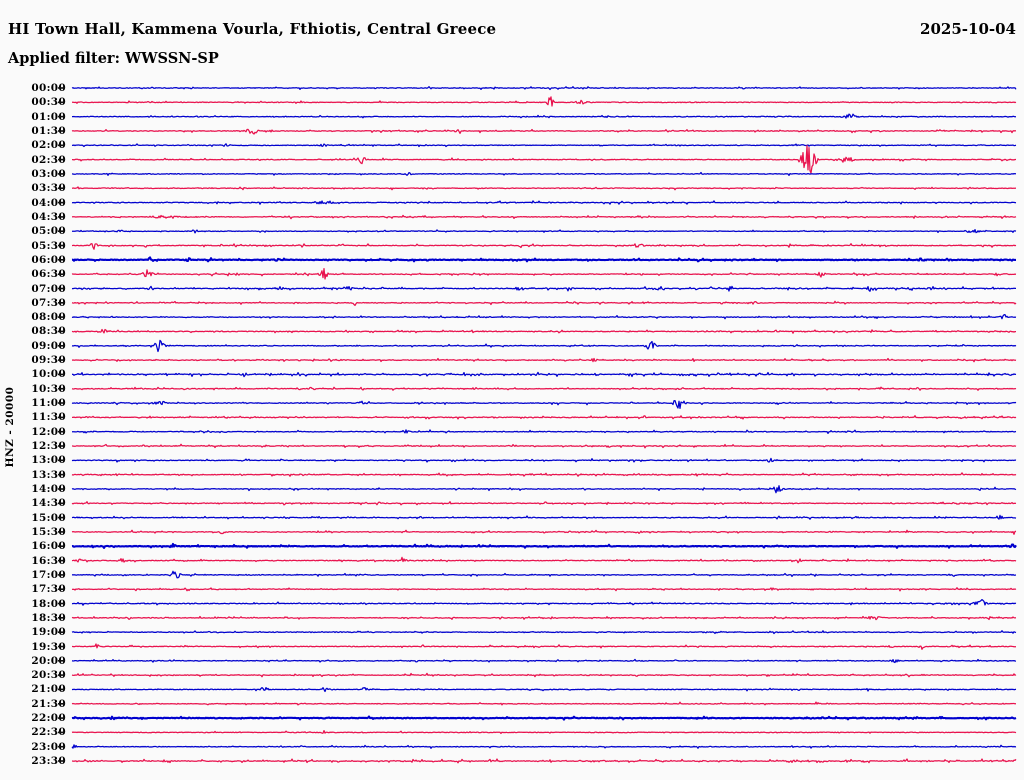 This screenshot has width=1024, height=780. Describe the element at coordinates (48, 574) in the screenshot. I see `time-label: 17:00` at that location.